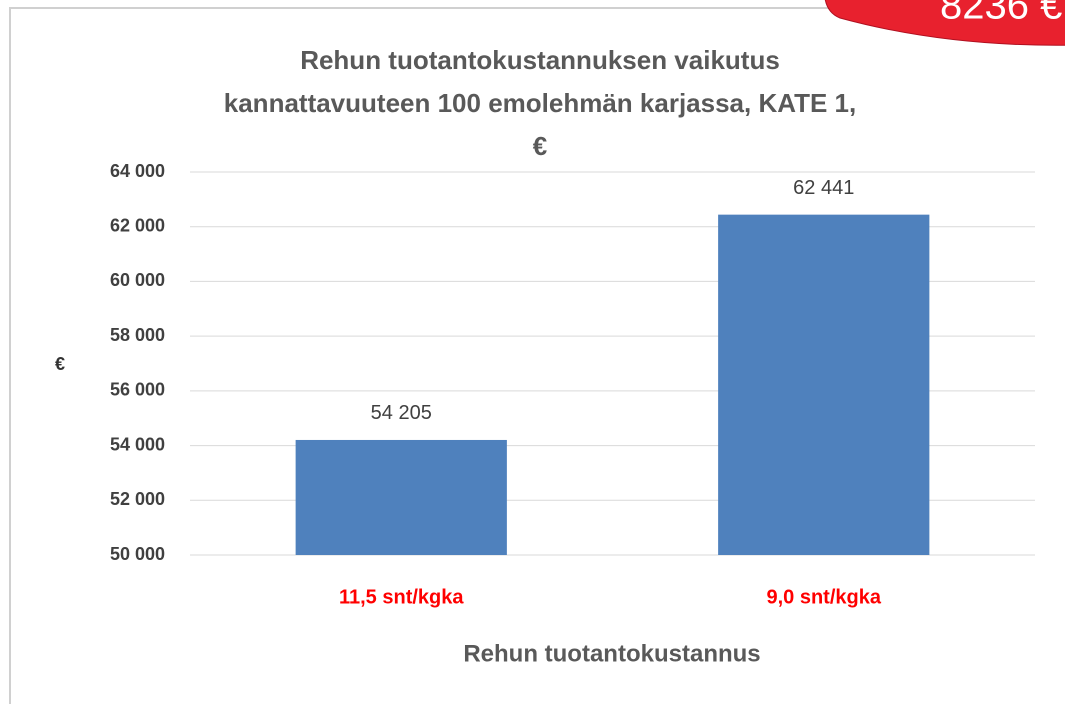  What do you see at coordinates (137, 280) in the screenshot?
I see `y-tick-label: 60 000` at bounding box center [137, 280].